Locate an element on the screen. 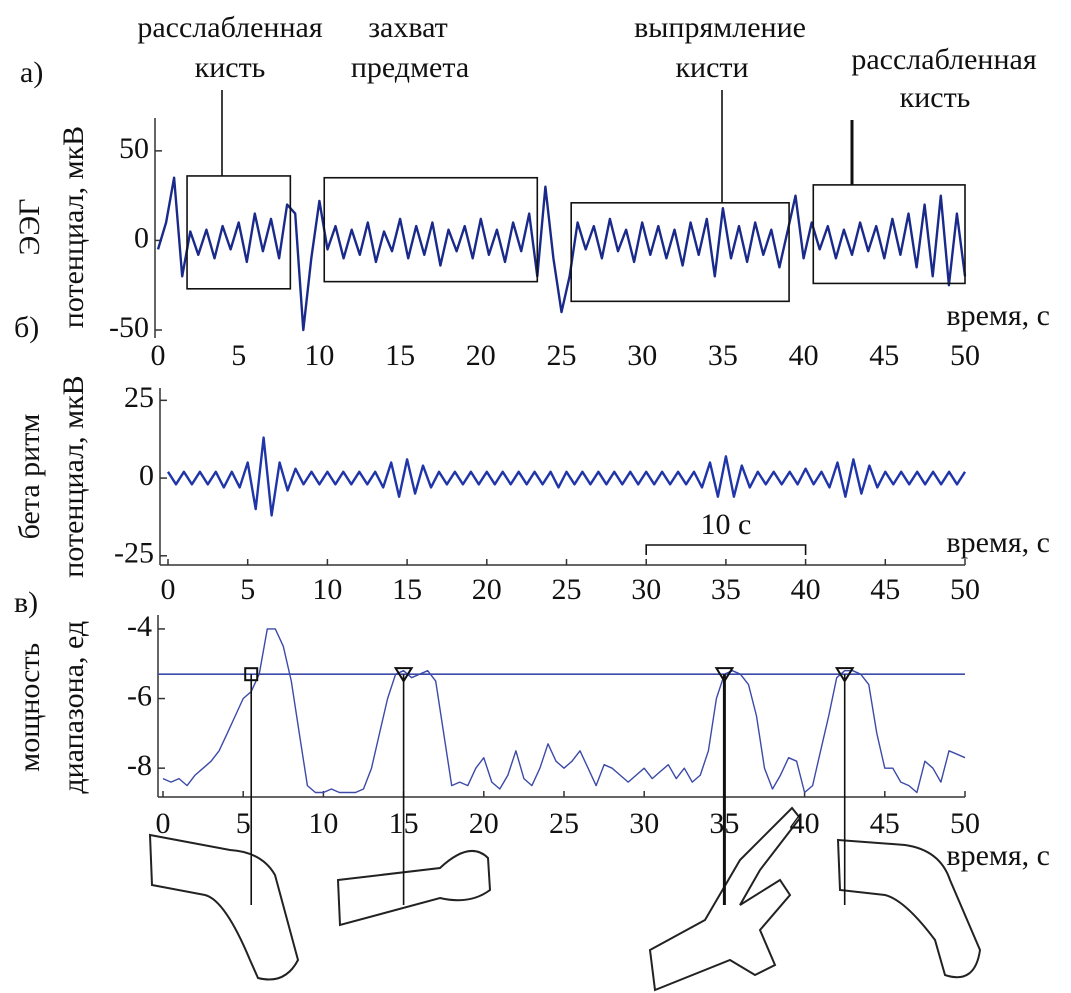 Image resolution: width=1071 pixels, height=993 pixels. y-tick-label: -4 is located at coordinates (139, 626).